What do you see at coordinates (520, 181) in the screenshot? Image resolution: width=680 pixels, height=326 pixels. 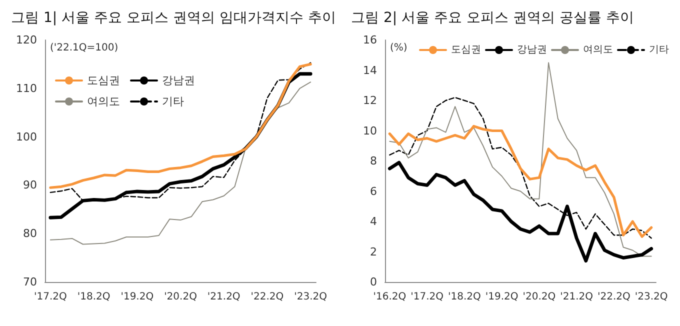 I see `line-series` at bounding box center [520, 181].